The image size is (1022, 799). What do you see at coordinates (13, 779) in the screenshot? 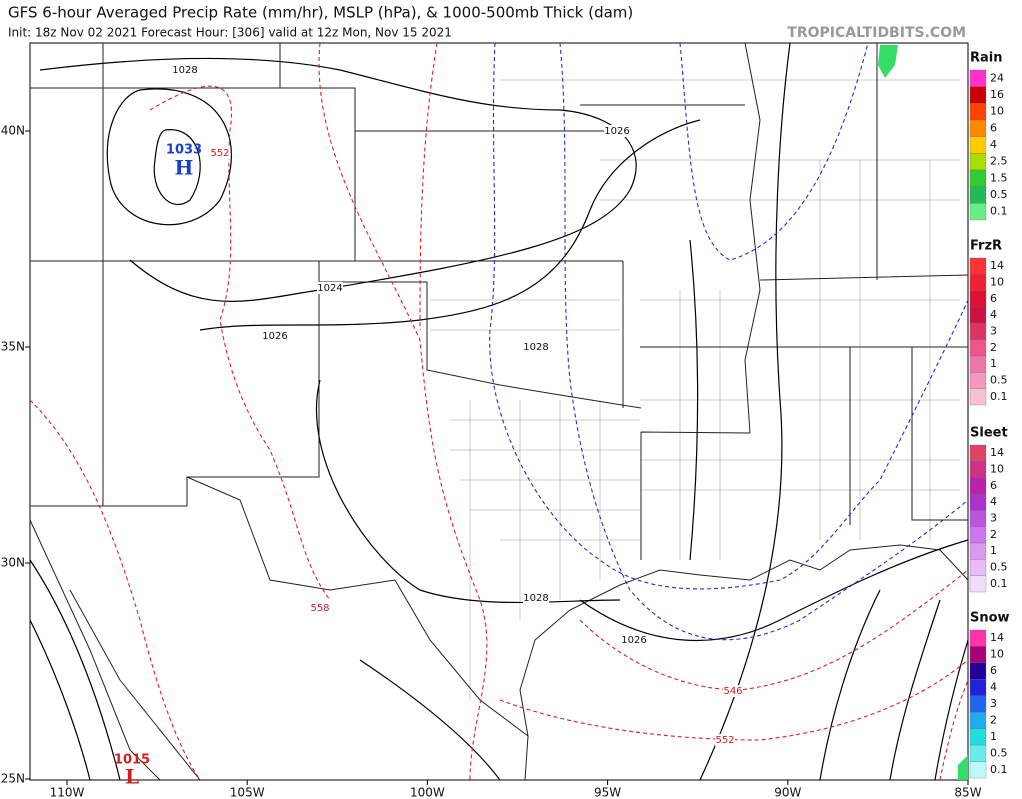
I see `lat-label: 25N` at bounding box center [13, 779].